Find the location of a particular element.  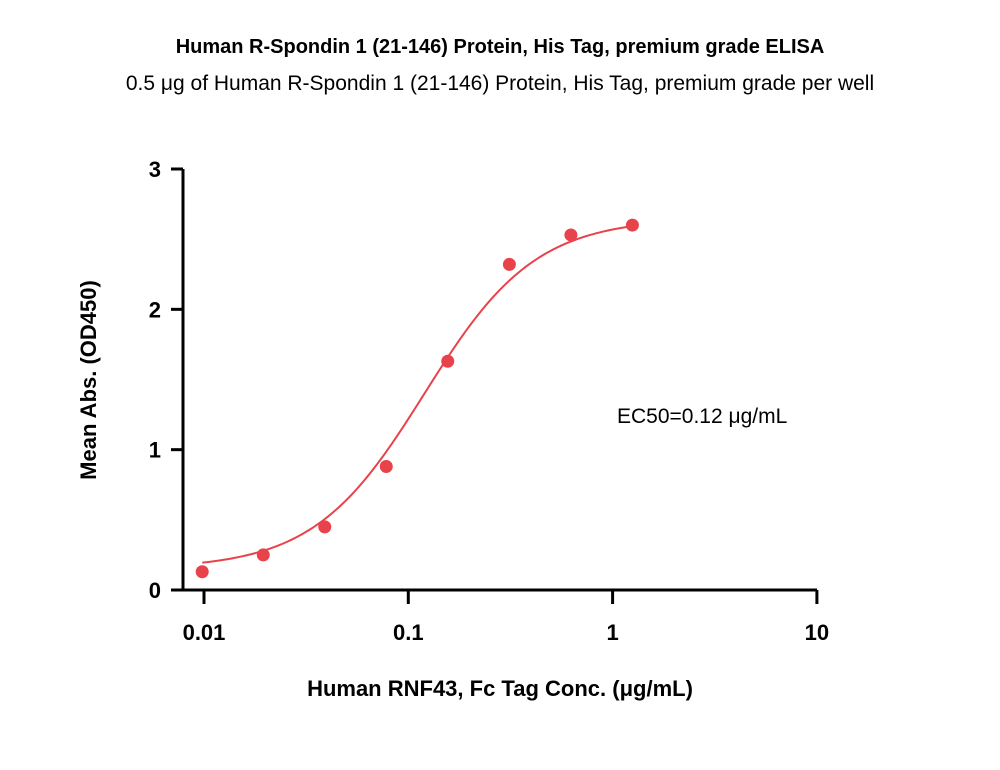

y-tick-label: 1 is located at coordinates (155, 450).